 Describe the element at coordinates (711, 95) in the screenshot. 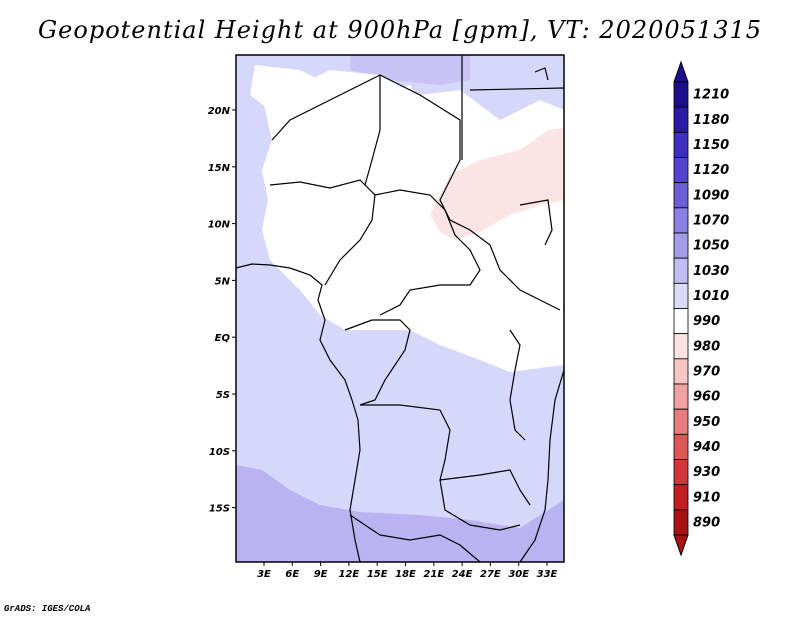

I see `colorbar-label: 1210` at that location.